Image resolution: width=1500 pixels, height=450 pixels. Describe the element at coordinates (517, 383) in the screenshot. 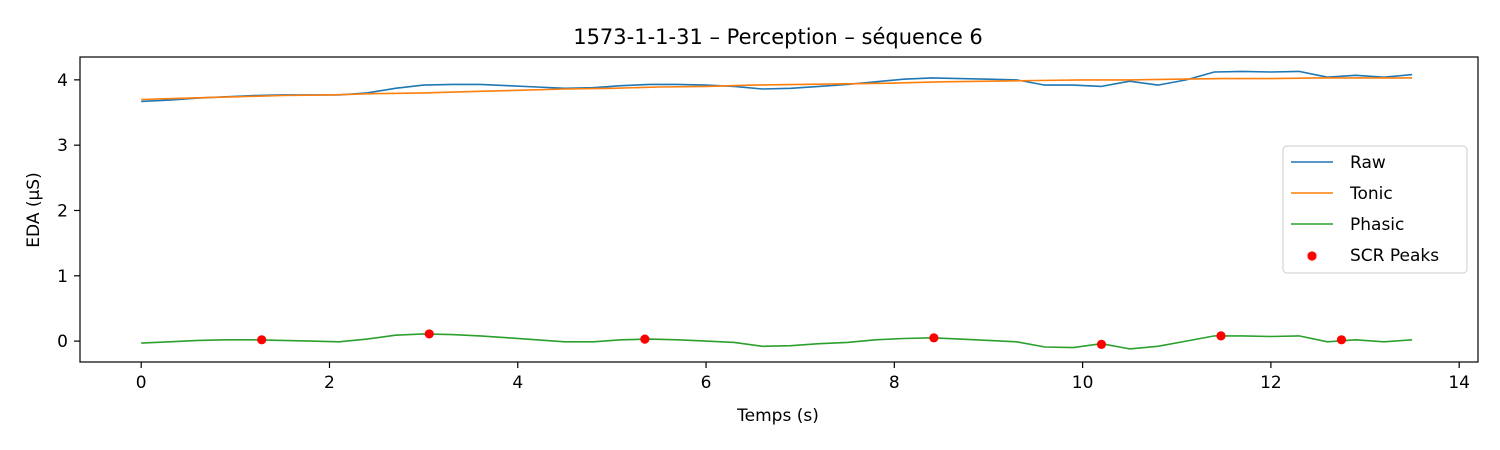

I see `x-tick-label: 4` at that location.